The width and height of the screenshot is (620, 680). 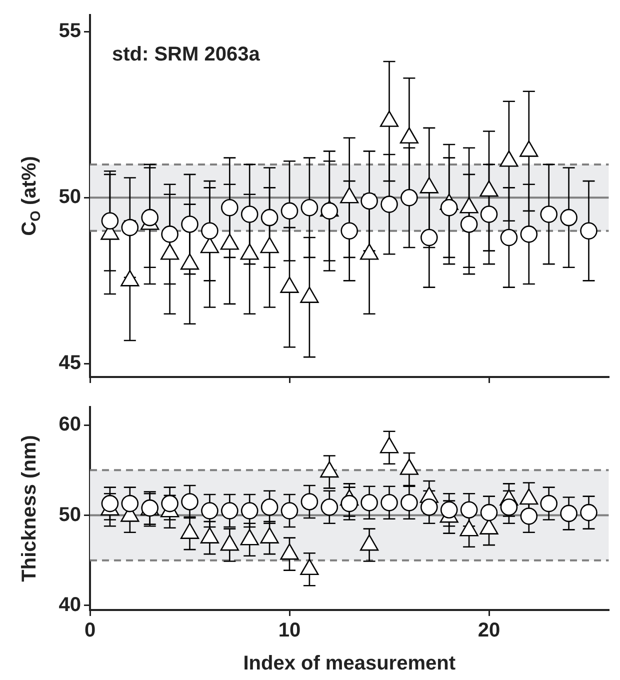 What do you see at coordinates (289, 631) in the screenshot?
I see `x-tick-label: 10` at bounding box center [289, 631].